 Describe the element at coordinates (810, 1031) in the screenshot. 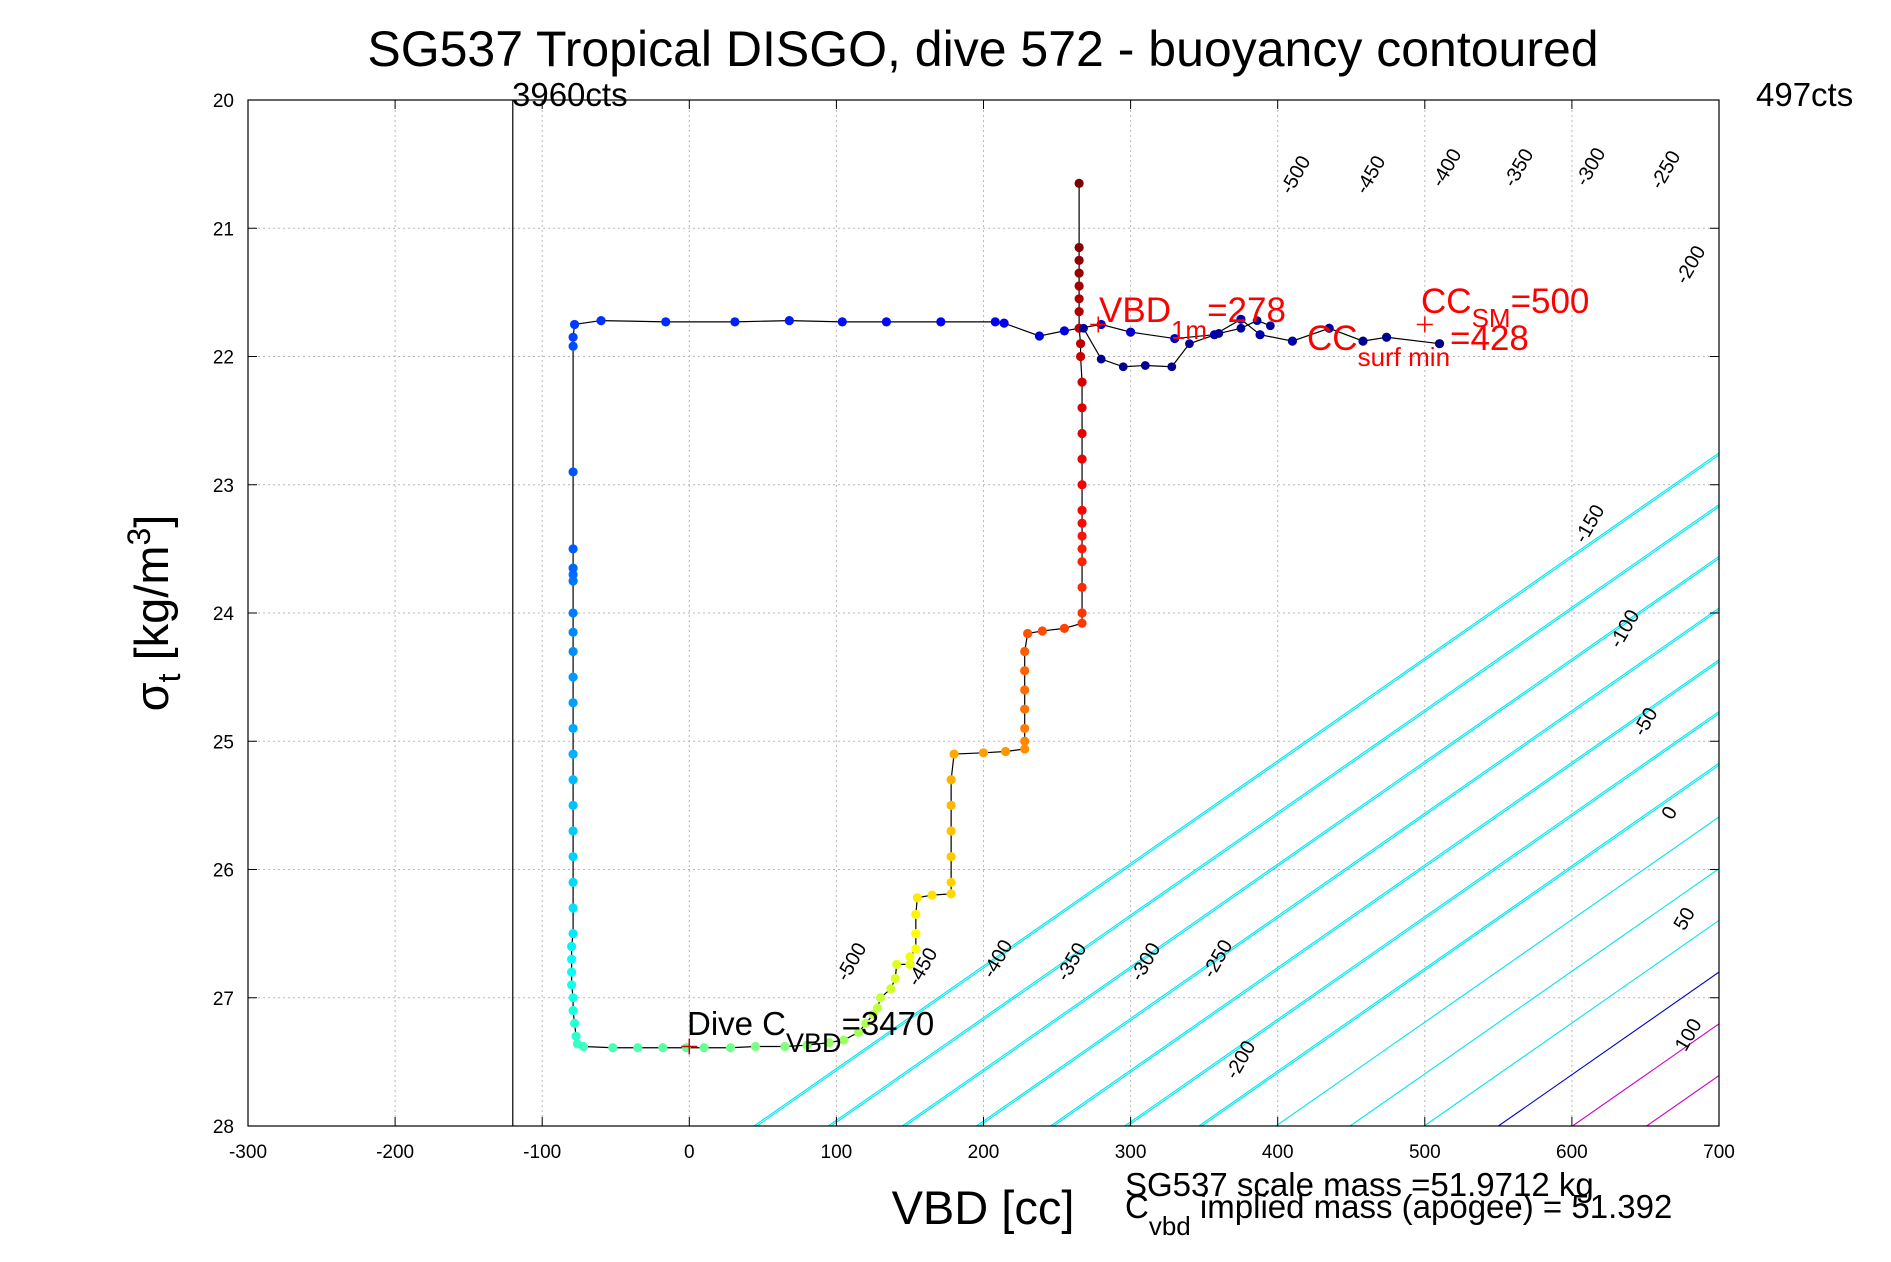

I see `dive-c-annotation: Dive CVBD=3470` at that location.